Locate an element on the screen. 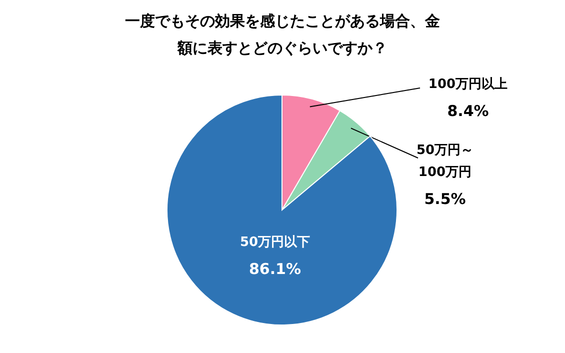 This screenshot has width=565, height=353. slice-label: 100万円以上 is located at coordinates (468, 85).